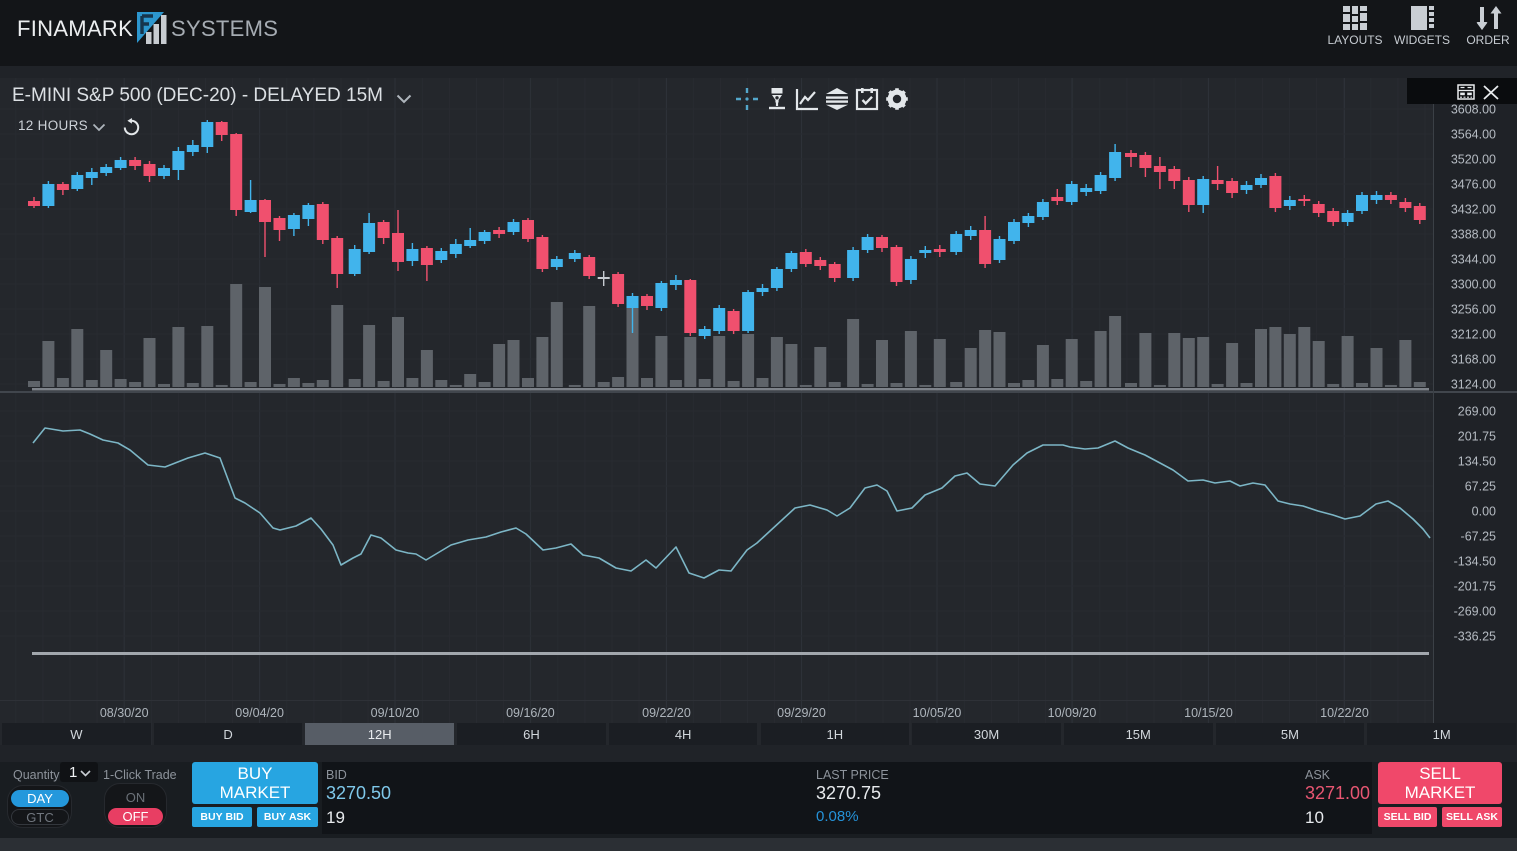 Image resolution: width=1517 pixels, height=851 pixels. Describe the element at coordinates (395, 713) in the screenshot. I see `svg-text: 09/10/20` at that location.